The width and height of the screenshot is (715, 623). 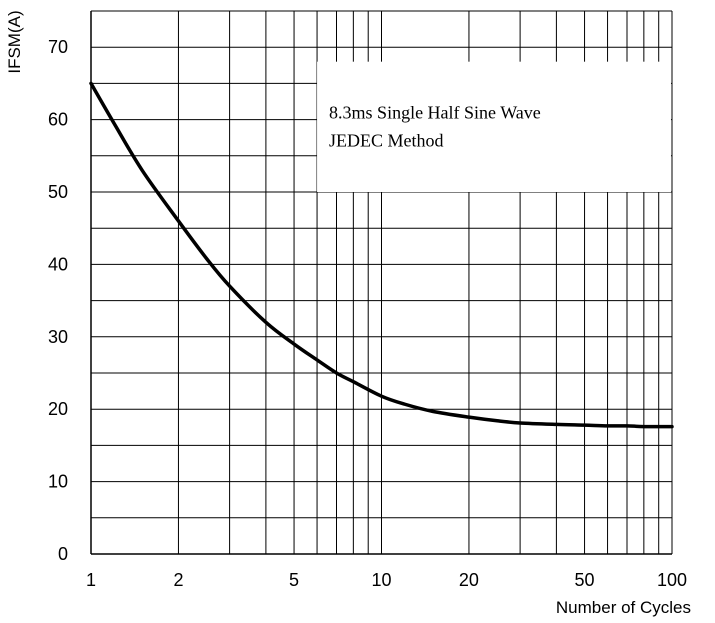 I want to click on y-tick-label: 0, so click(x=63, y=554).